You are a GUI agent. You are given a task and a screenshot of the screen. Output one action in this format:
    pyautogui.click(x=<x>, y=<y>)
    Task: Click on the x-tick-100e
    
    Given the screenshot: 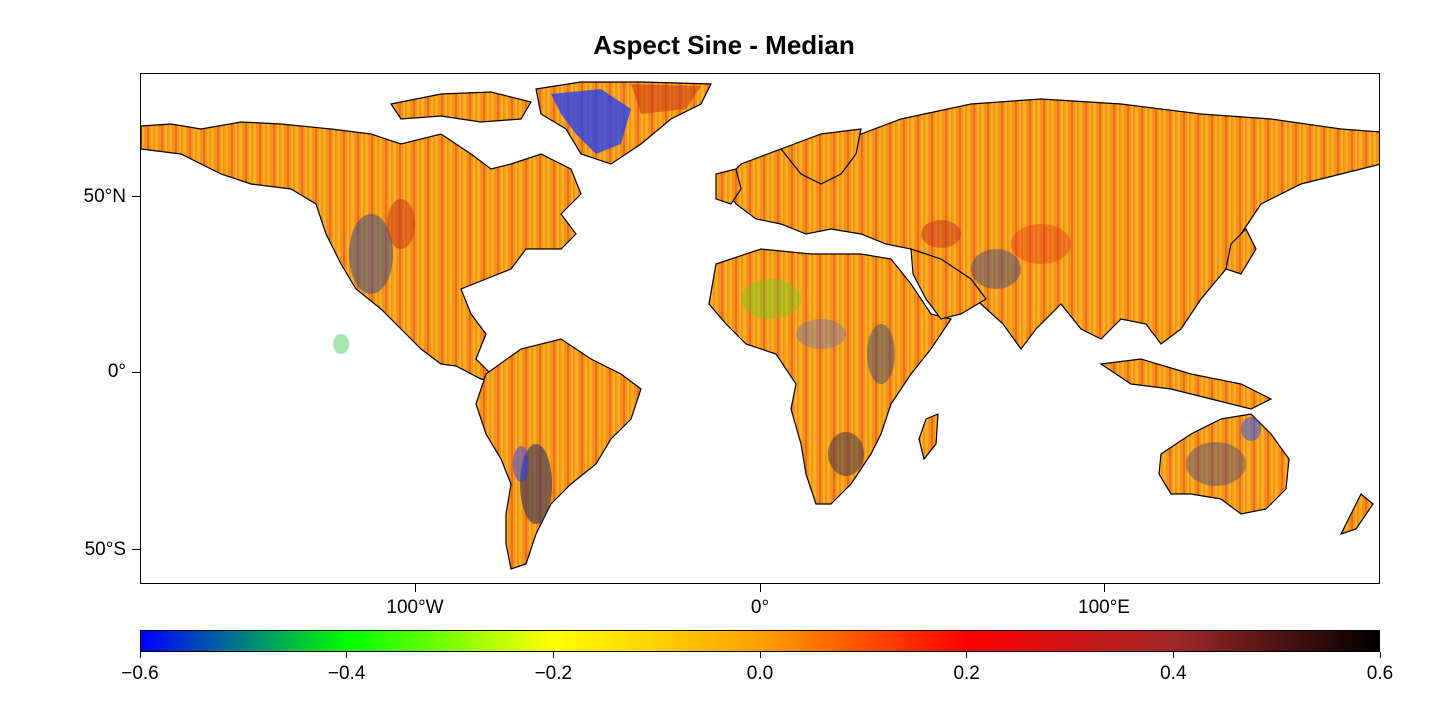 What is the action you would take?
    pyautogui.click(x=1104, y=588)
    